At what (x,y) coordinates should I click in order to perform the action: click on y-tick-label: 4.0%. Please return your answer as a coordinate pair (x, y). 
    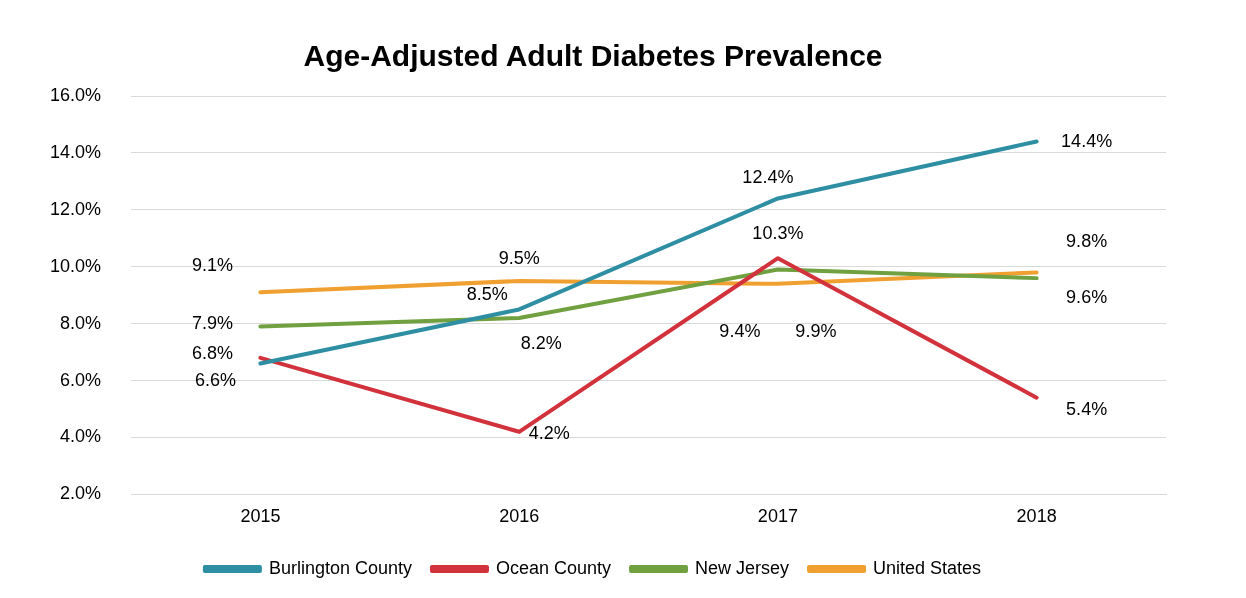
    Looking at the image, I should click on (81, 436).